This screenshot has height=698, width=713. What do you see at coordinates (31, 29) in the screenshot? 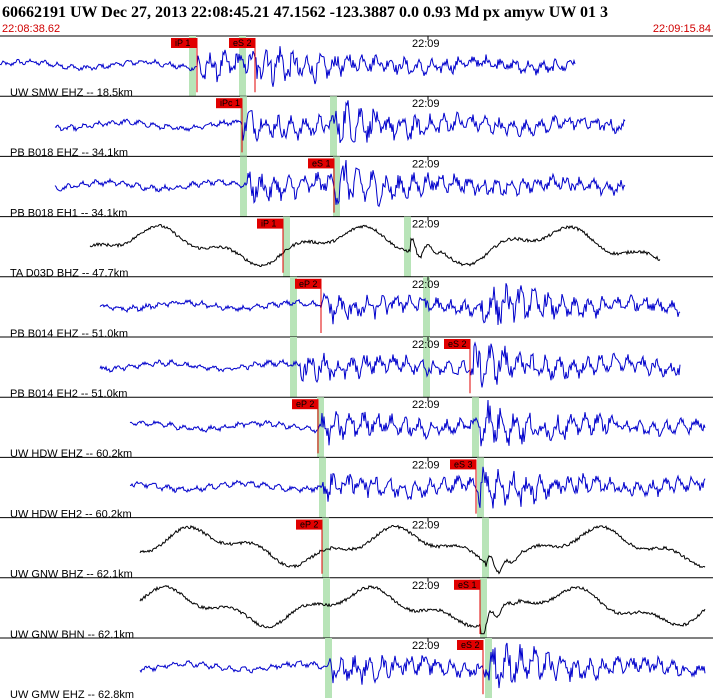
I see `start-time: 22:08:38.62` at bounding box center [31, 29].